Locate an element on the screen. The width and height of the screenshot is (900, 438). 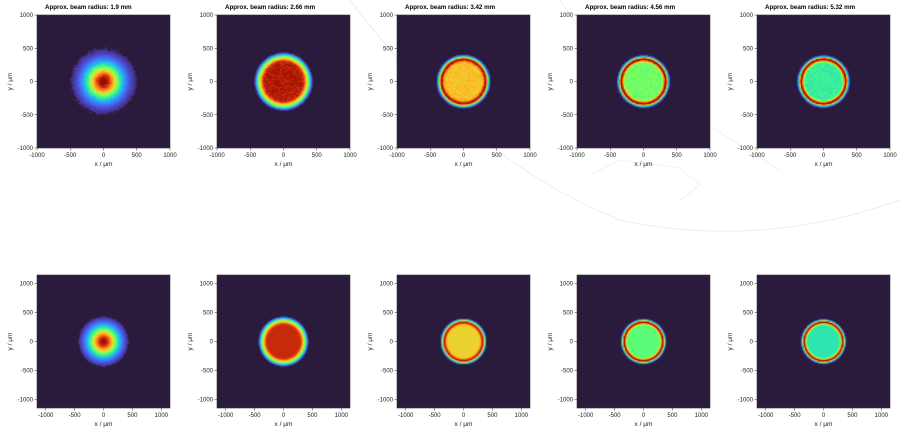
panel-title: Approx. beam radius: 1.9 mm is located at coordinates (88, 7).